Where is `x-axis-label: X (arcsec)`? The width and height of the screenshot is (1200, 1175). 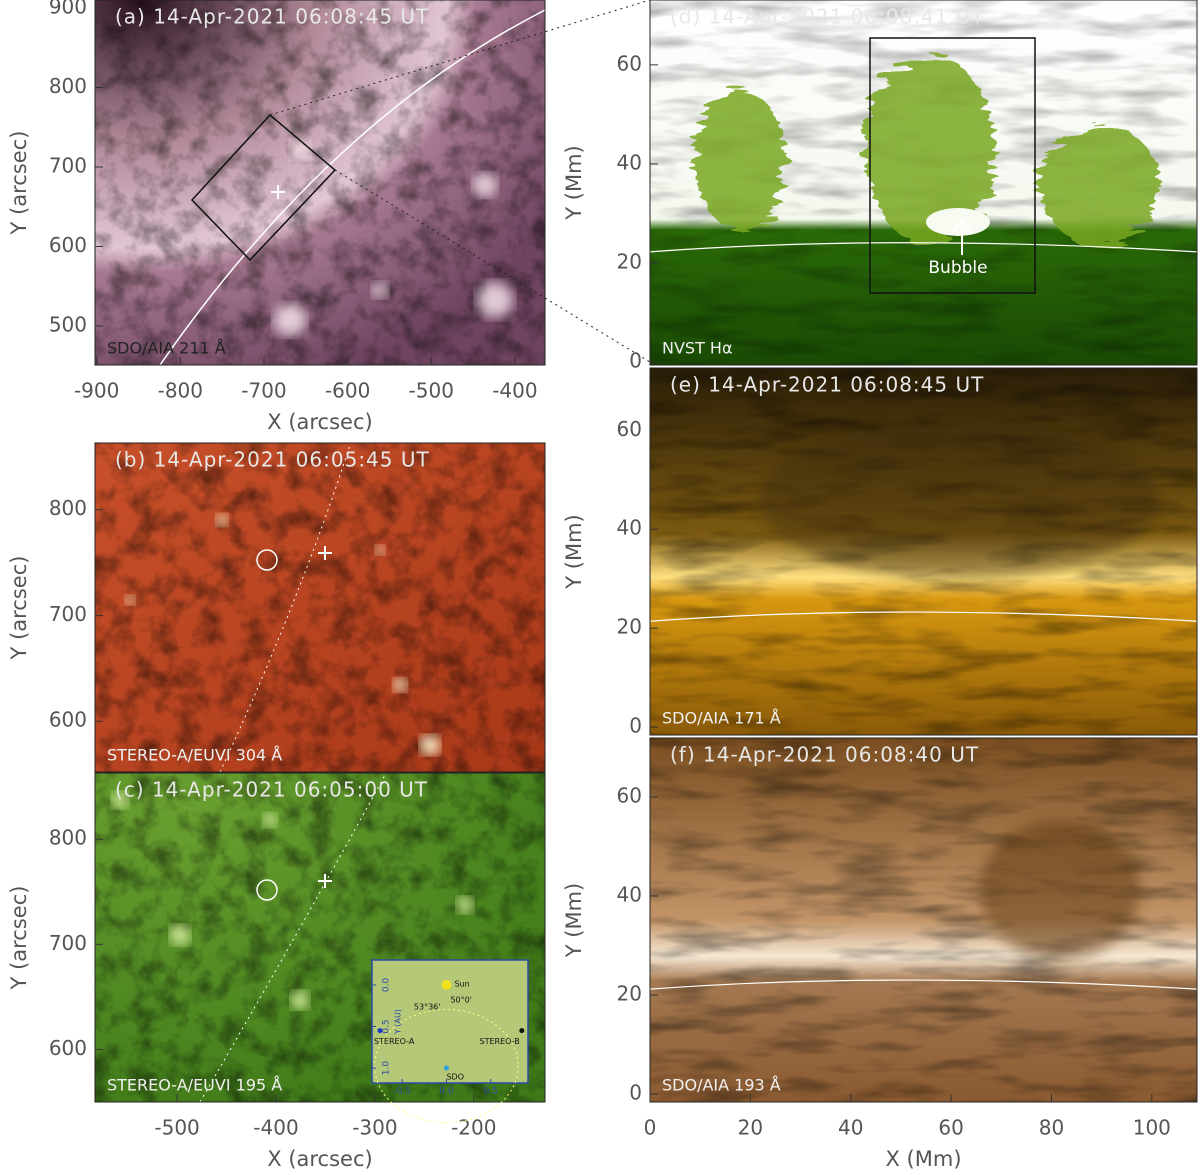
x-axis-label: X (arcsec) is located at coordinates (319, 422).